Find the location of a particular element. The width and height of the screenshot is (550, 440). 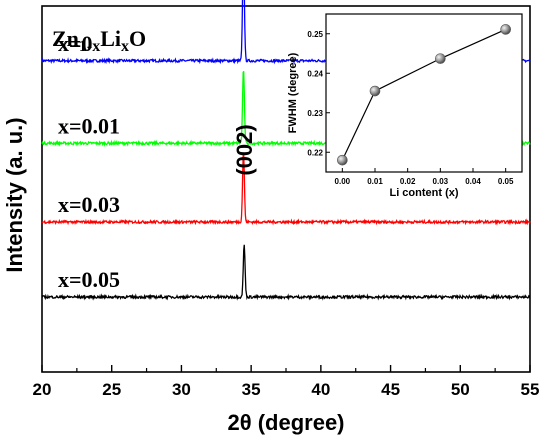

main-x-tick-label: 45 is located at coordinates (390, 389).